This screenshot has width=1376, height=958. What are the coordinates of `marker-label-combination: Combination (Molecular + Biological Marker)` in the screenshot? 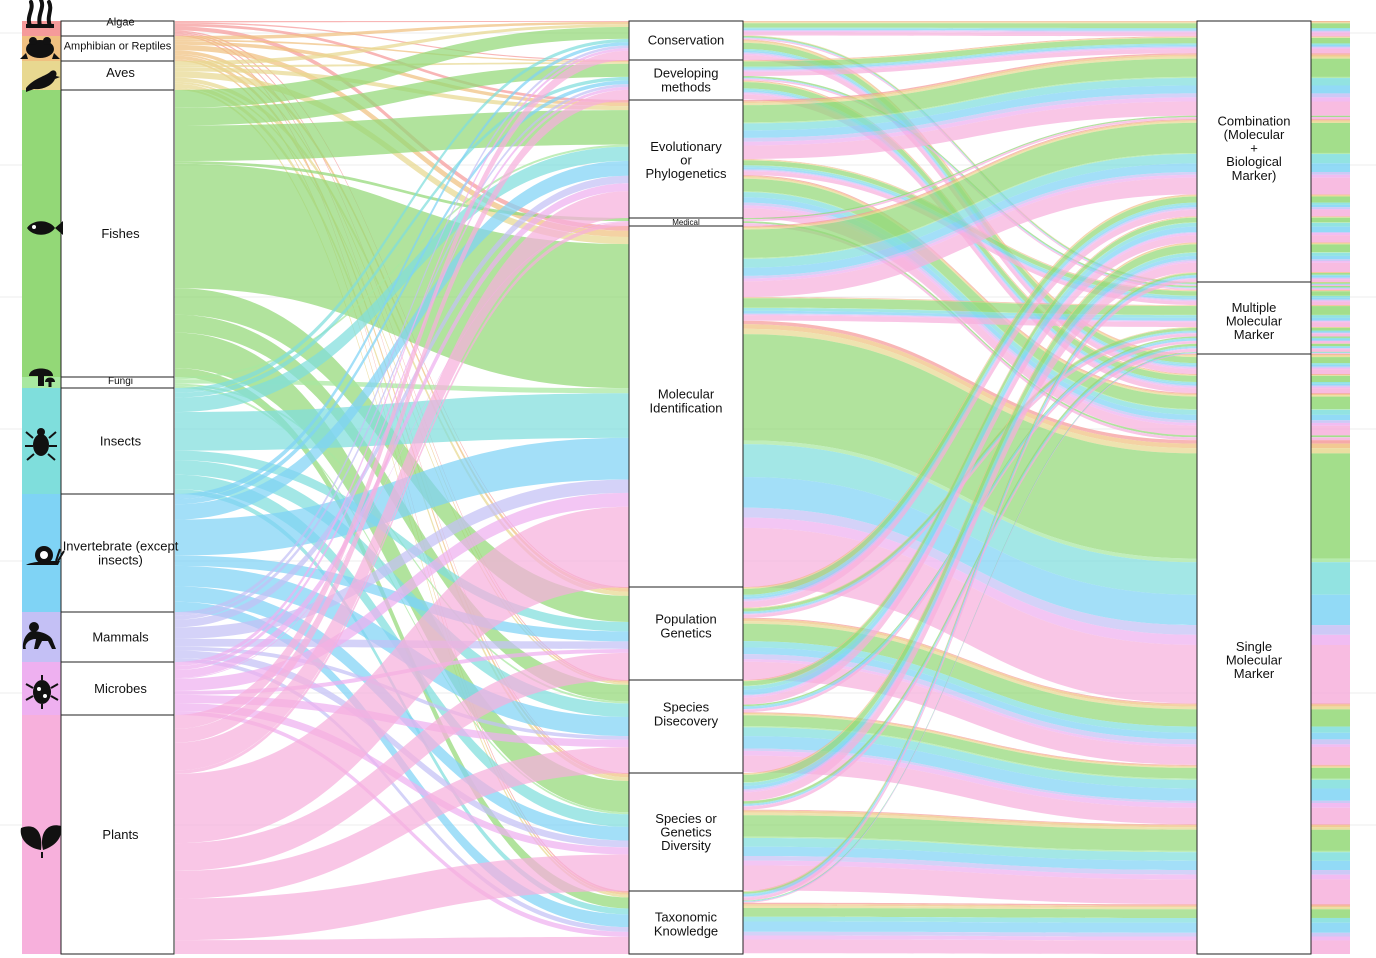 It's located at (1254, 148).